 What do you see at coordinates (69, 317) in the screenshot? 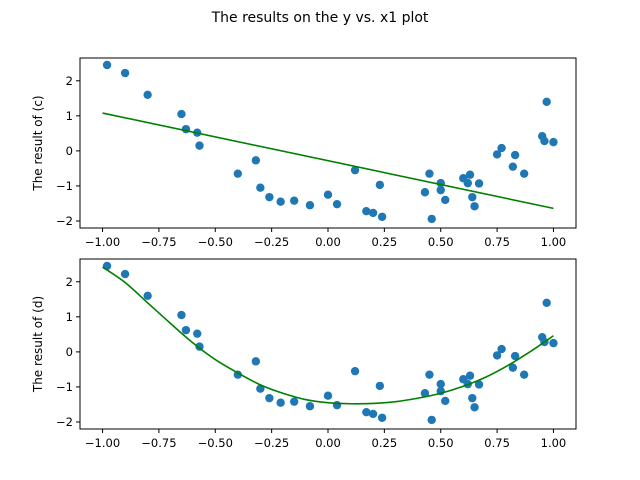
I see `y-tick-label: 1` at bounding box center [69, 317].